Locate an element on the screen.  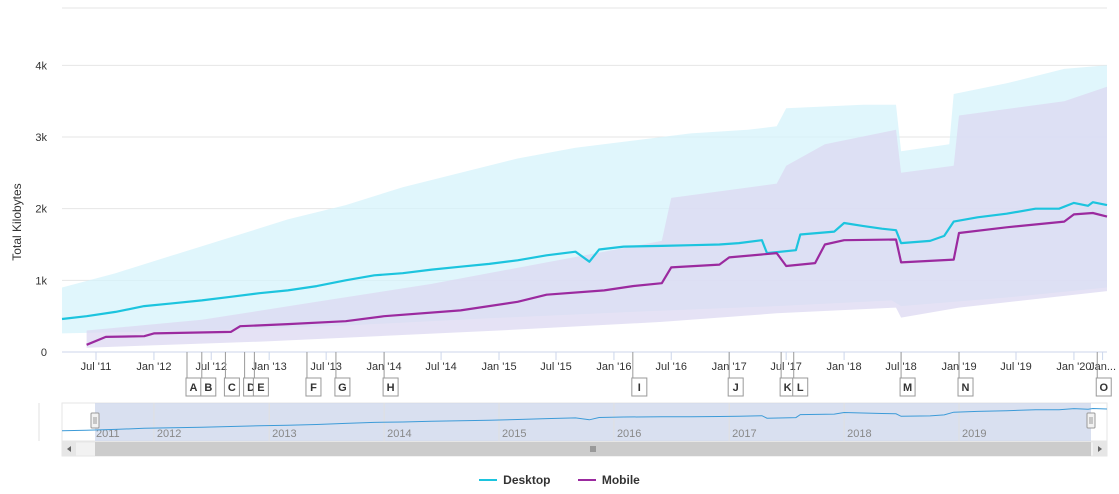
flag-label: H is located at coordinates (391, 388).